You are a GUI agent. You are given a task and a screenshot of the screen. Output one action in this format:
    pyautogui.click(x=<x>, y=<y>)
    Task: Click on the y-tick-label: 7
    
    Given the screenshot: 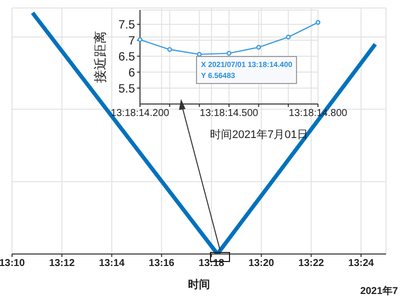 What is the action you would take?
    pyautogui.click(x=132, y=41)
    